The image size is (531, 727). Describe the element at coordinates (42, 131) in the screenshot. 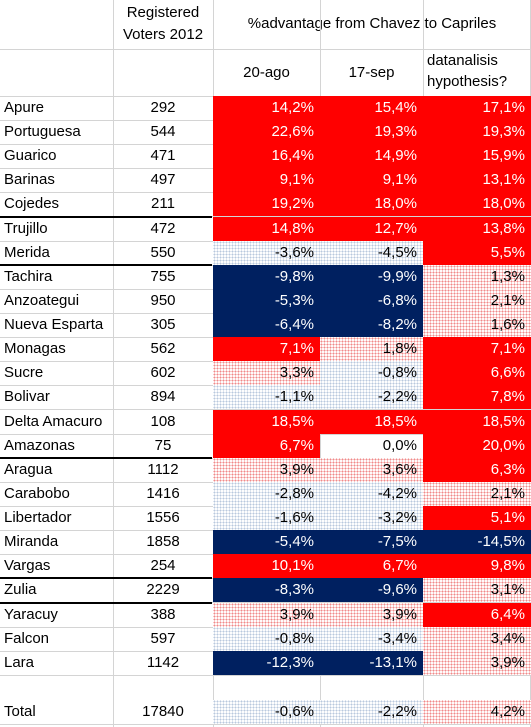

I see `row-name-cell: Portuguesa` at that location.